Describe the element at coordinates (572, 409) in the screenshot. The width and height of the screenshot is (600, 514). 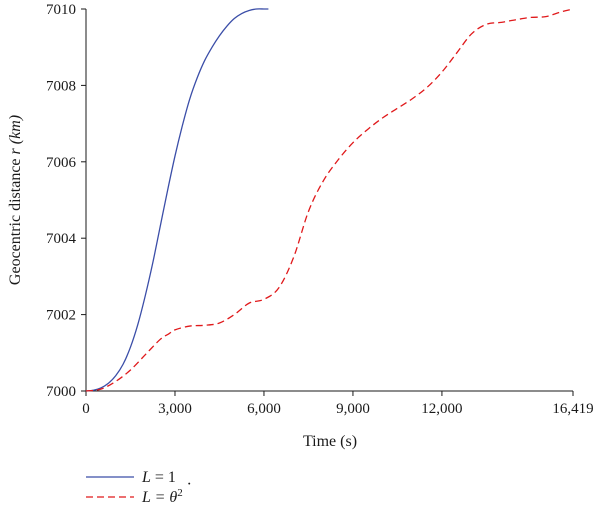
I see `x-tick-label: 16,419` at that location.